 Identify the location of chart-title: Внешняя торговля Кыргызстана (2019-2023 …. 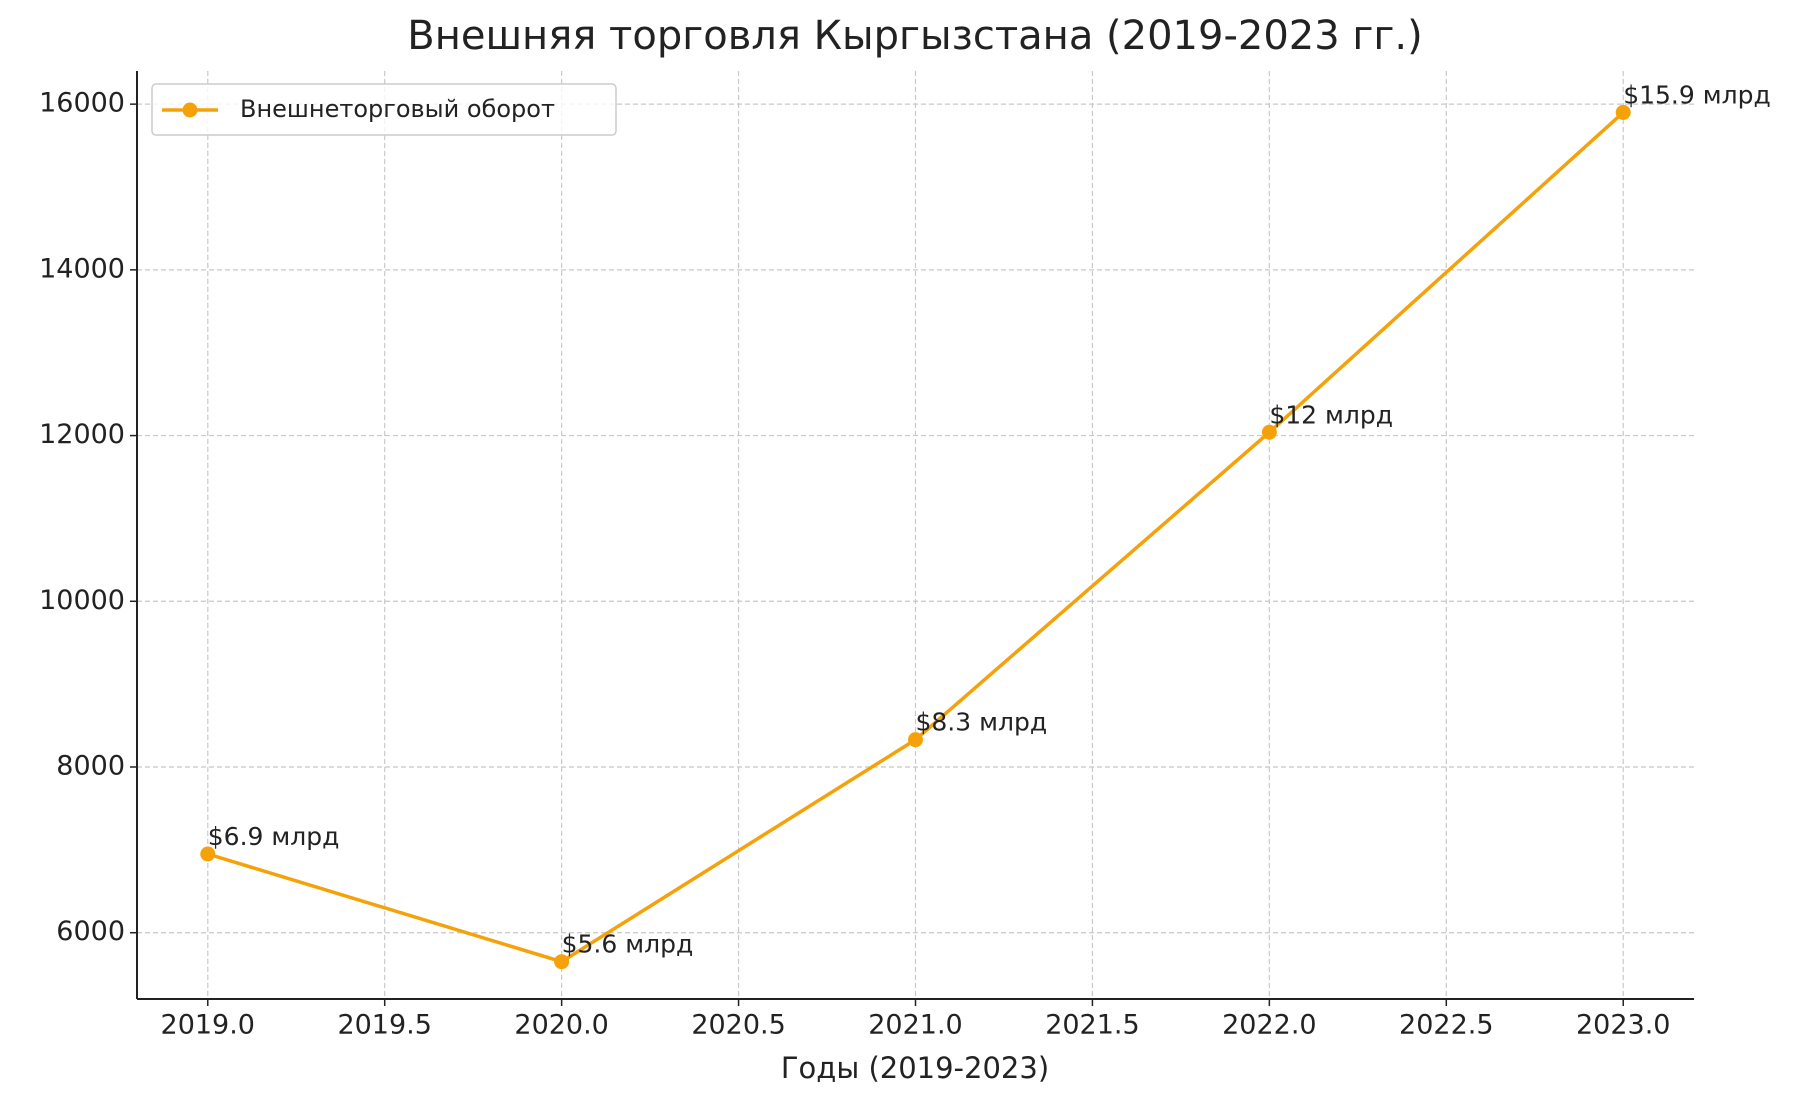
(915, 36).